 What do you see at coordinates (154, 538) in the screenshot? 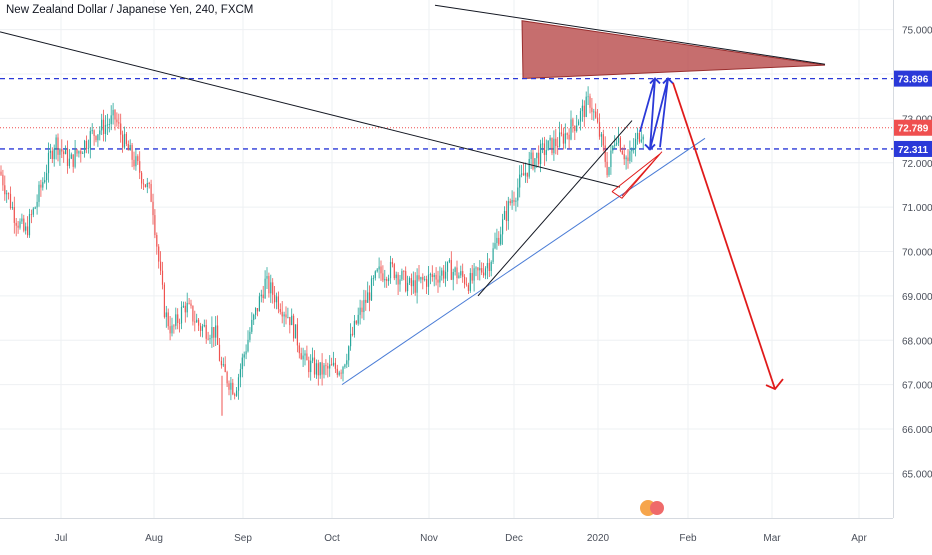
I see `x-tick-label: Aug` at bounding box center [154, 538].